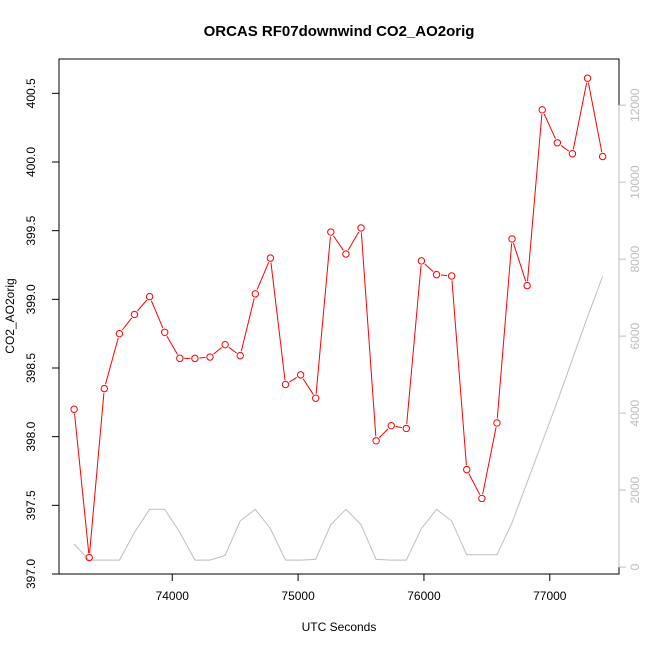 The width and height of the screenshot is (650, 650). I want to click on y-tick-label: 398.5, so click(31, 368).